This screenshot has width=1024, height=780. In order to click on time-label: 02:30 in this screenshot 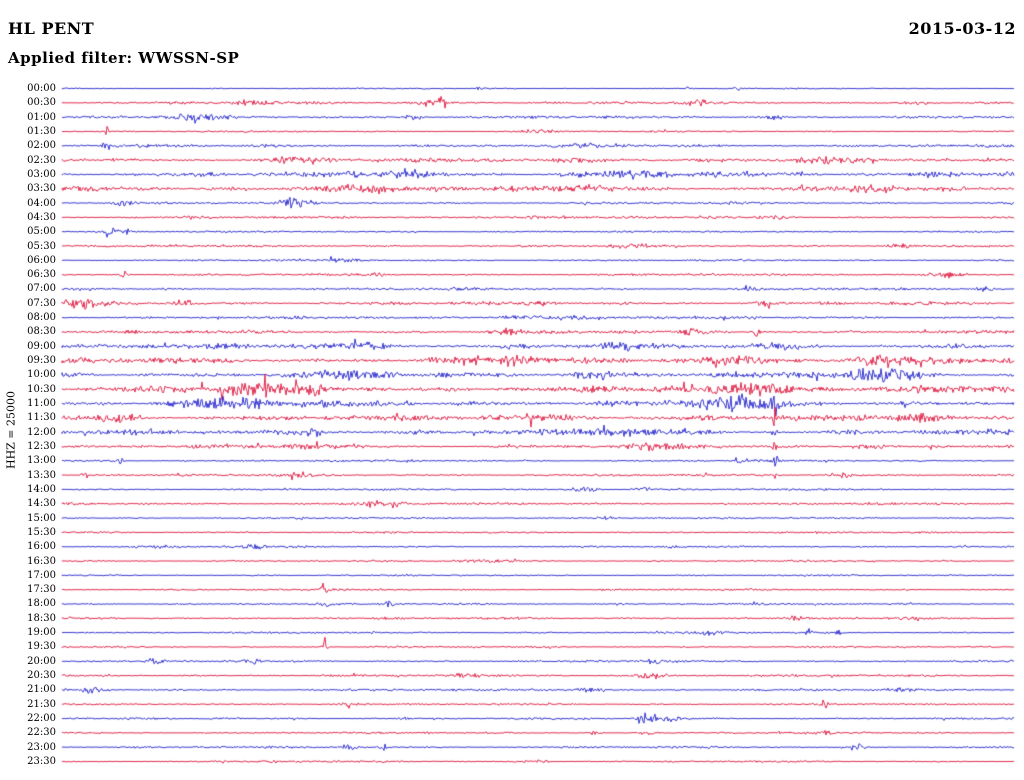, I will do `click(41, 160)`.